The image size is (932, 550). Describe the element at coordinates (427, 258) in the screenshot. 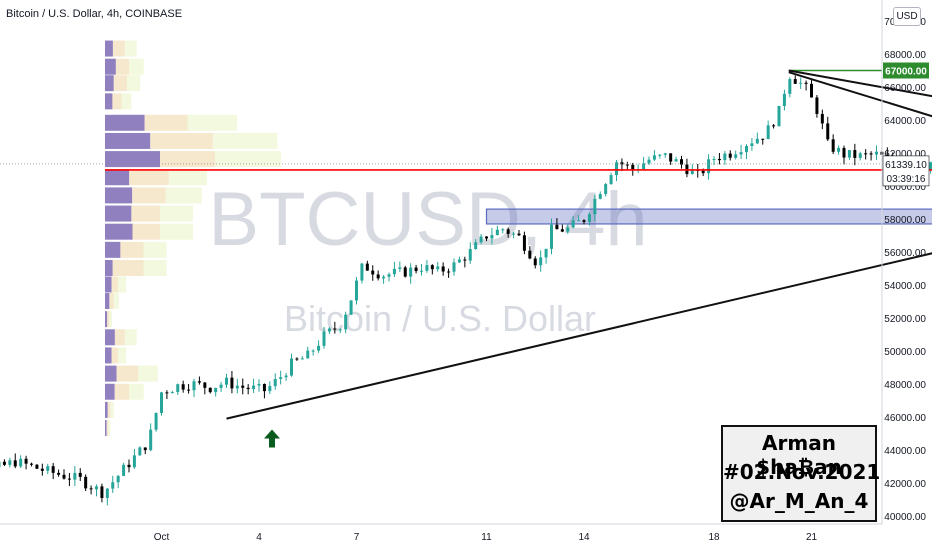

I see `watermark: BTCUSD, 4h Bitcoin / U.S. Dollar` at that location.